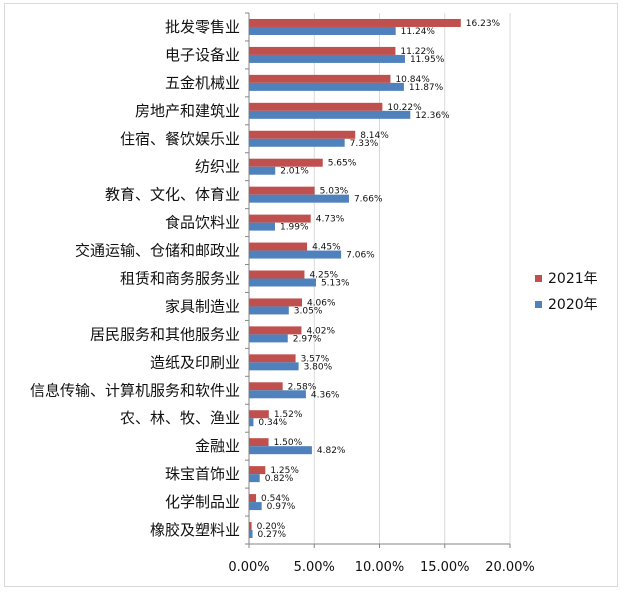  Describe the element at coordinates (279, 479) in the screenshot. I see `data-label: 0.82%` at that location.